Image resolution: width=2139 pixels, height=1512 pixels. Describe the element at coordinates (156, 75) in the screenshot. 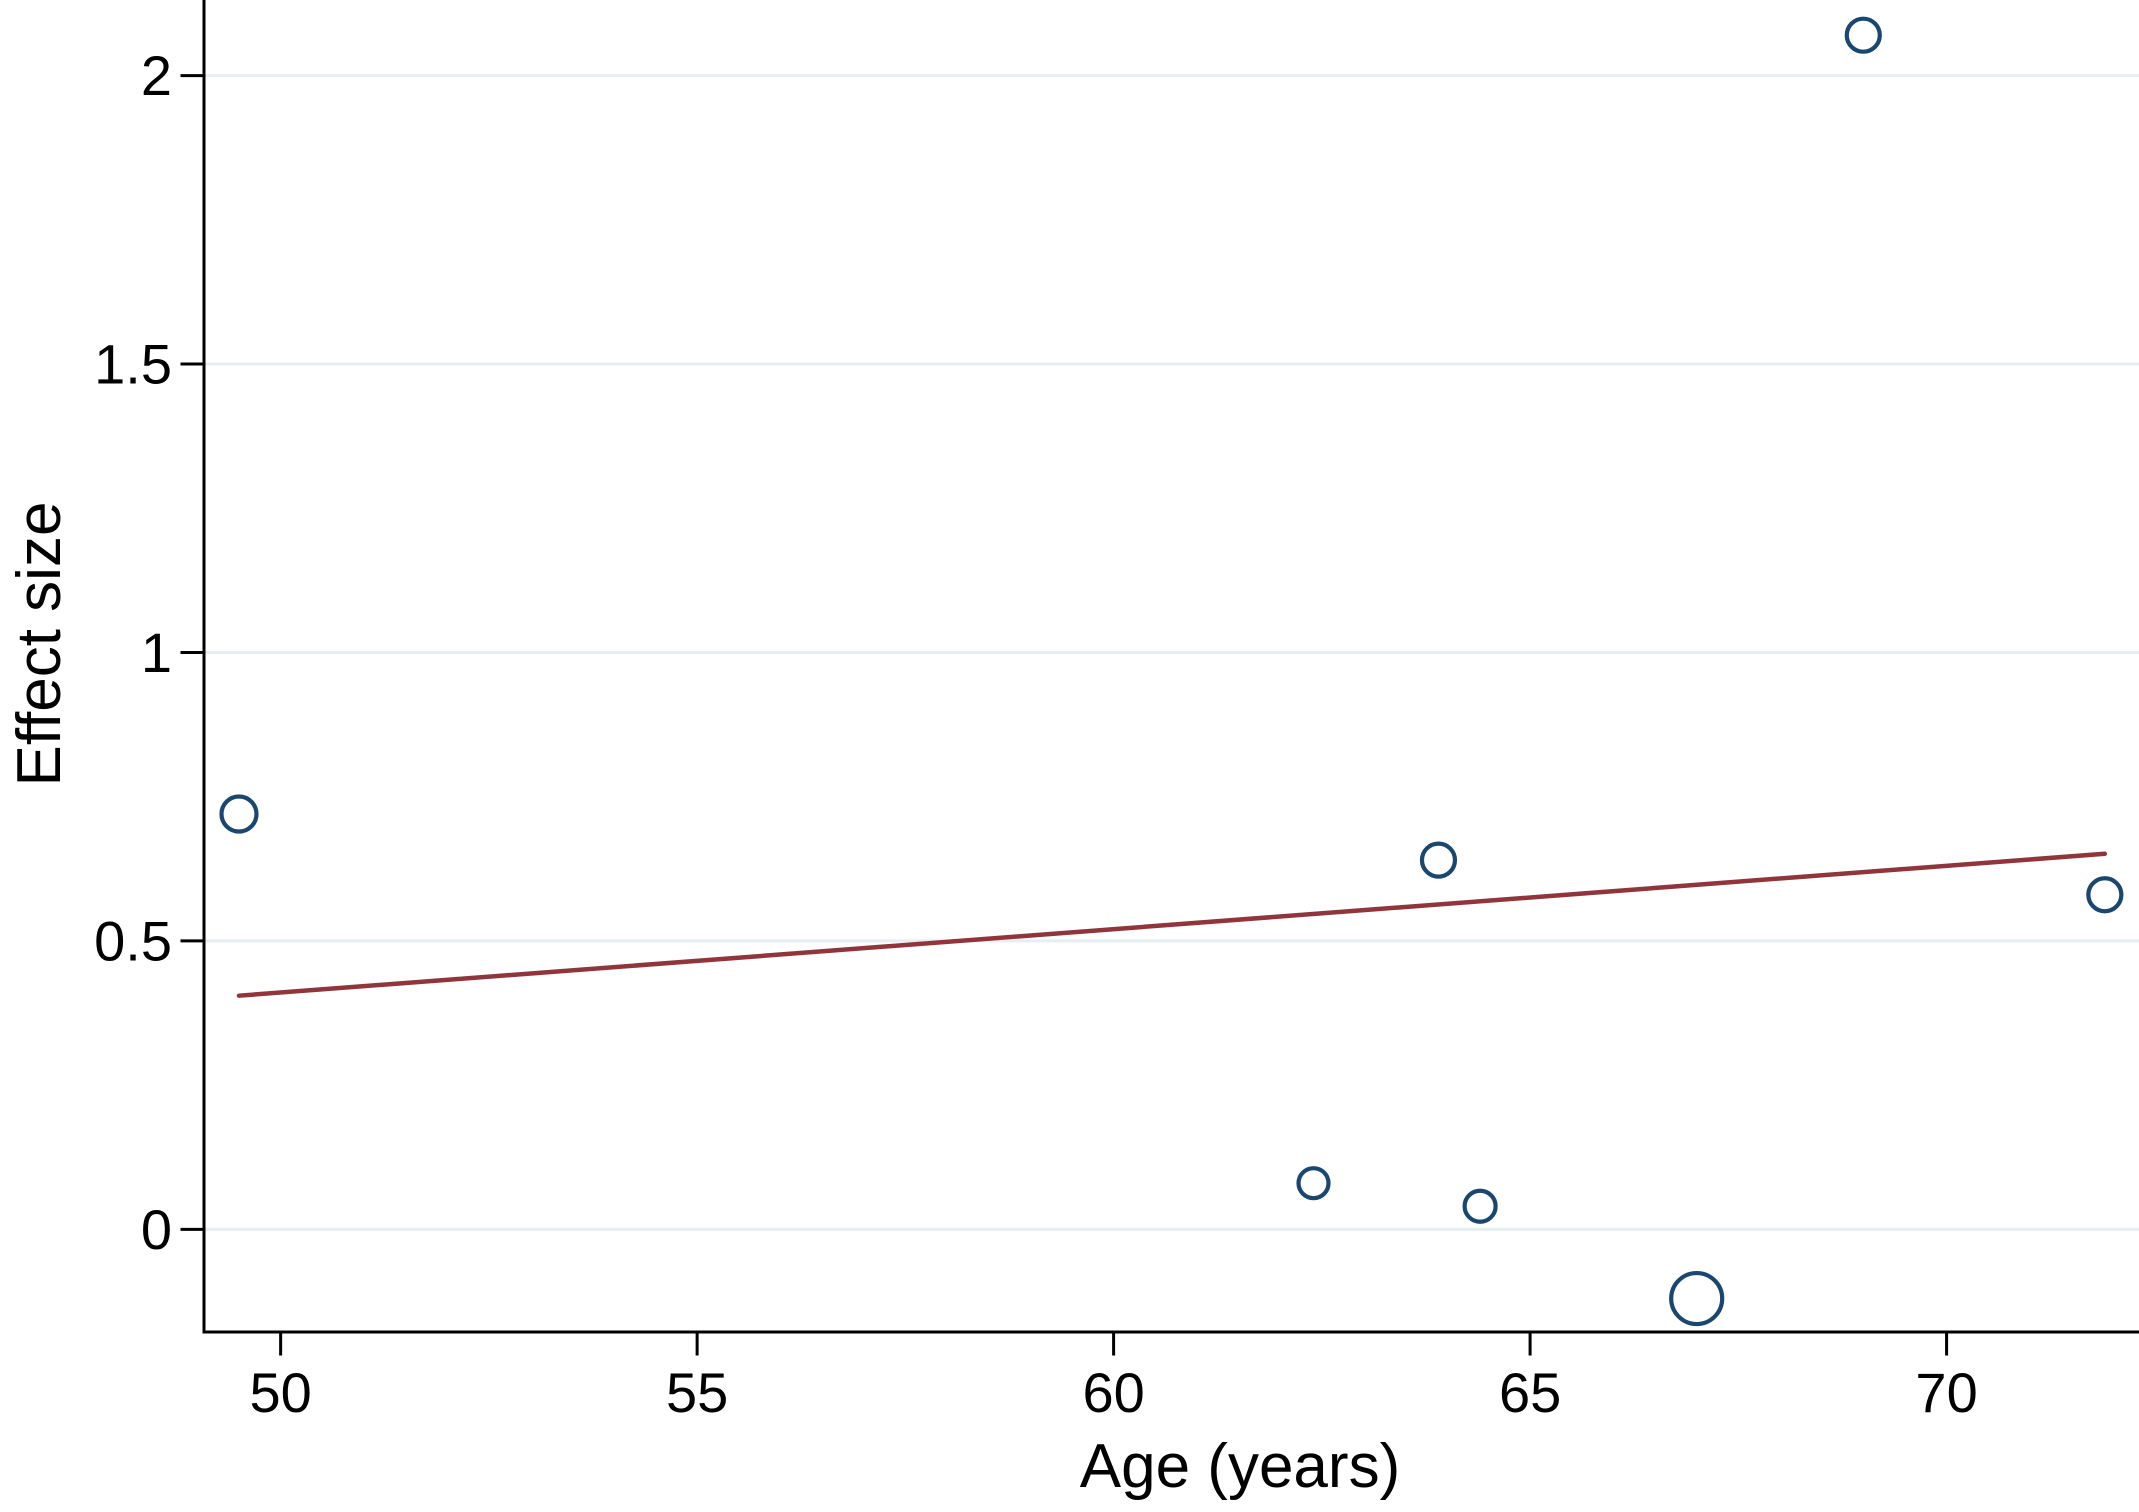

I see `y-tick-label: 2` at that location.